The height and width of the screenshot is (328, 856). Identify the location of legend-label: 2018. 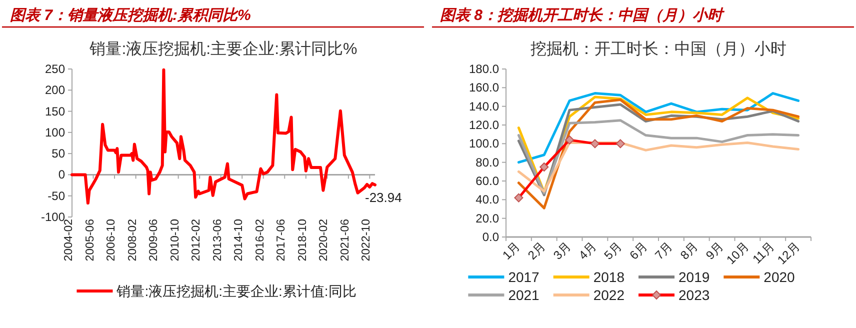
(609, 277).